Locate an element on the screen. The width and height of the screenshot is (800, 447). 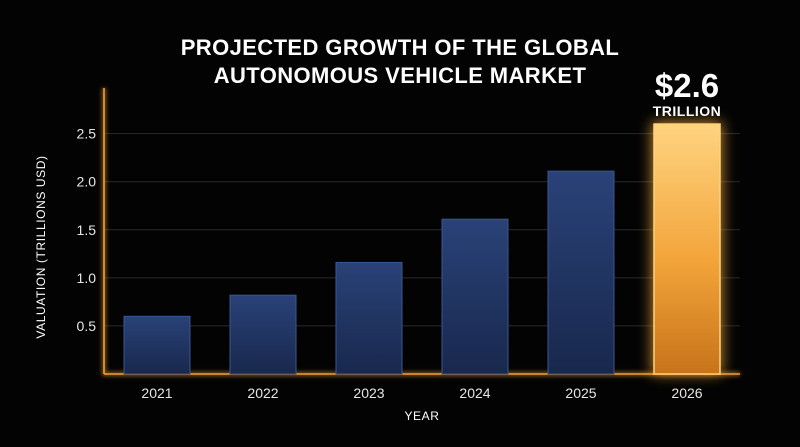
x-tick-label: 2022 is located at coordinates (262, 393).